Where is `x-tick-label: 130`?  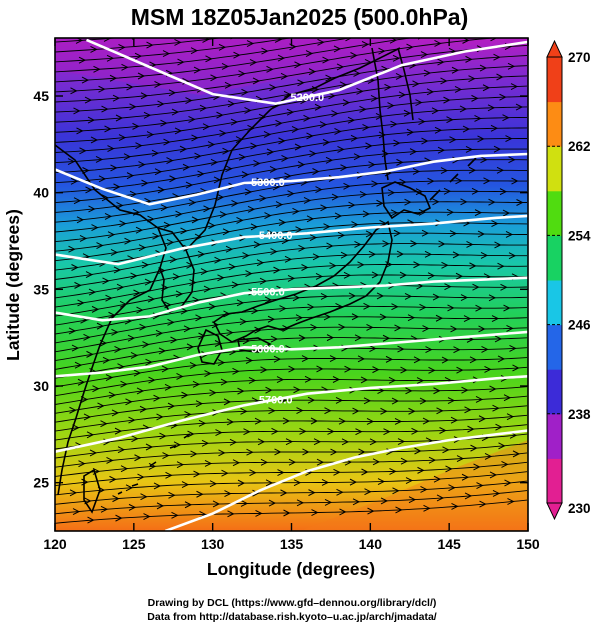 x-tick-label: 130 is located at coordinates (213, 544).